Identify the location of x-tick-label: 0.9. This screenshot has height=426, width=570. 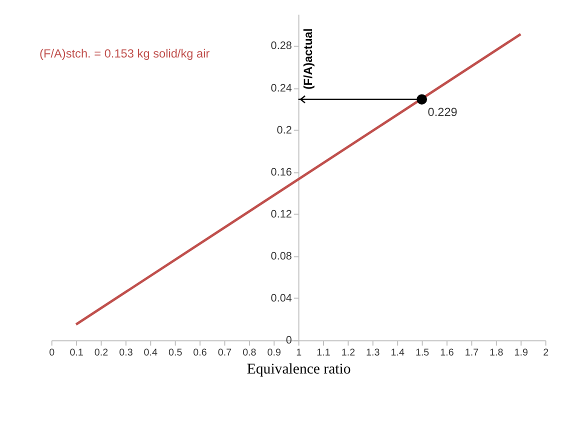
(274, 353).